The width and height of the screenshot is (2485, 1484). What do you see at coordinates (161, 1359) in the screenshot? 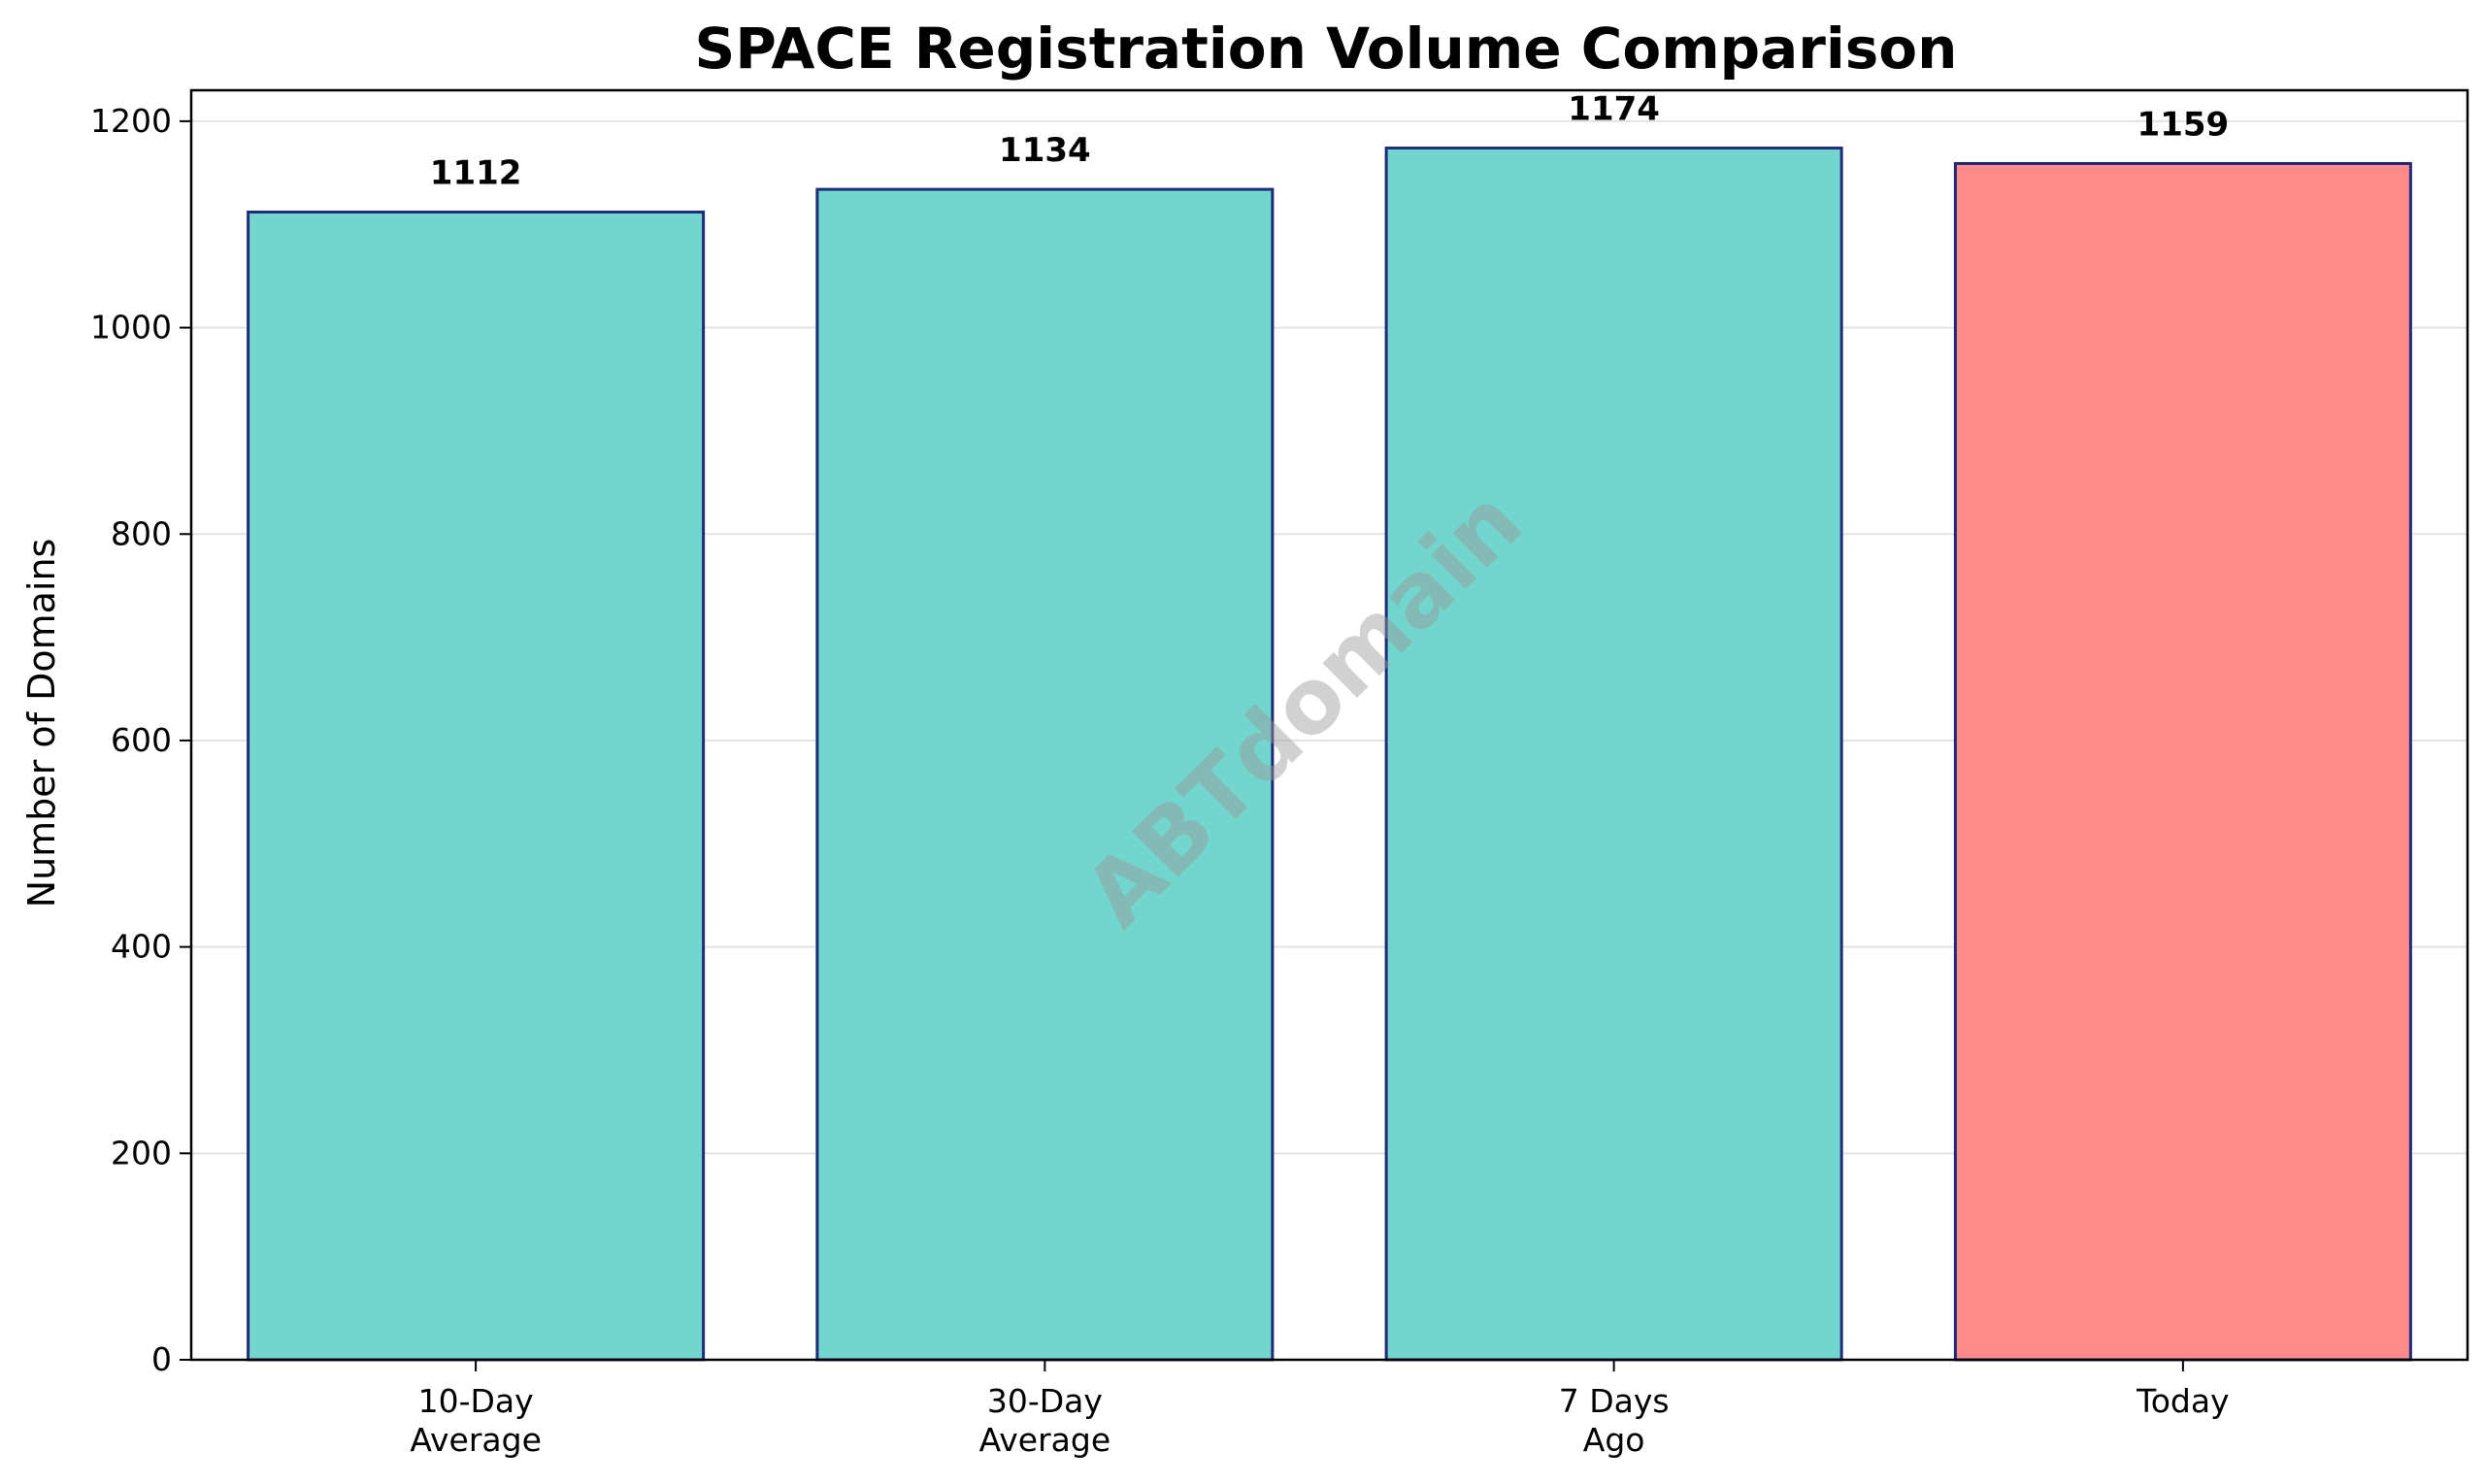
I see `y-tick-label: 0` at bounding box center [161, 1359].